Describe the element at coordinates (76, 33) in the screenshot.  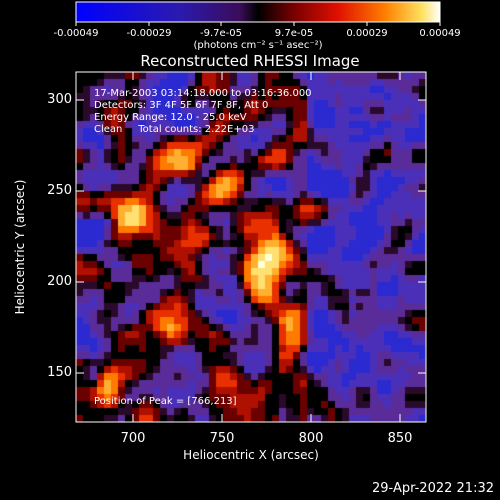
I see `colorbar-tick: -0.00049` at that location.